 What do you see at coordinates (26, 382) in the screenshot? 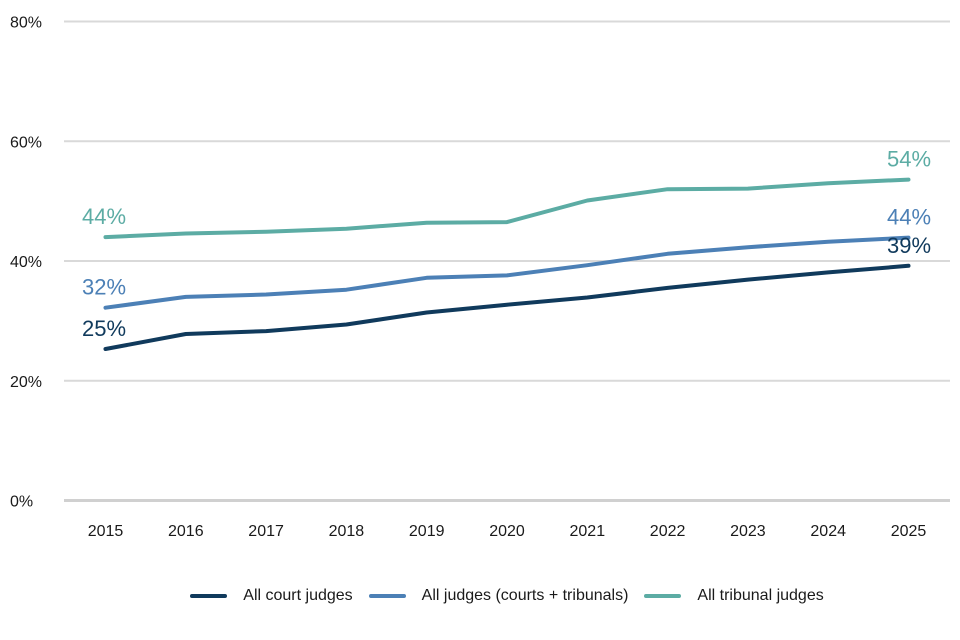
I see `y-axis-label-20: 20%` at bounding box center [26, 382].